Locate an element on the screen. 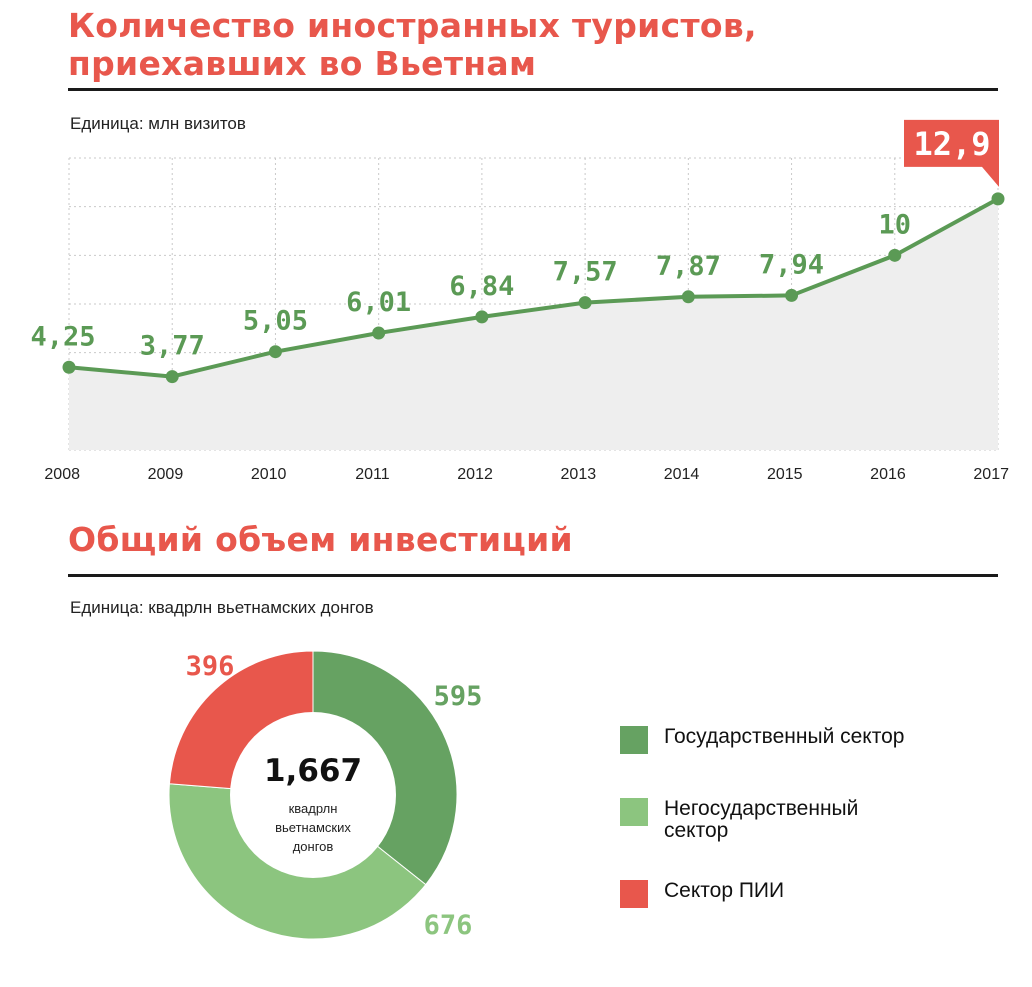  value-label-2009: 3,77 is located at coordinates (172, 346).